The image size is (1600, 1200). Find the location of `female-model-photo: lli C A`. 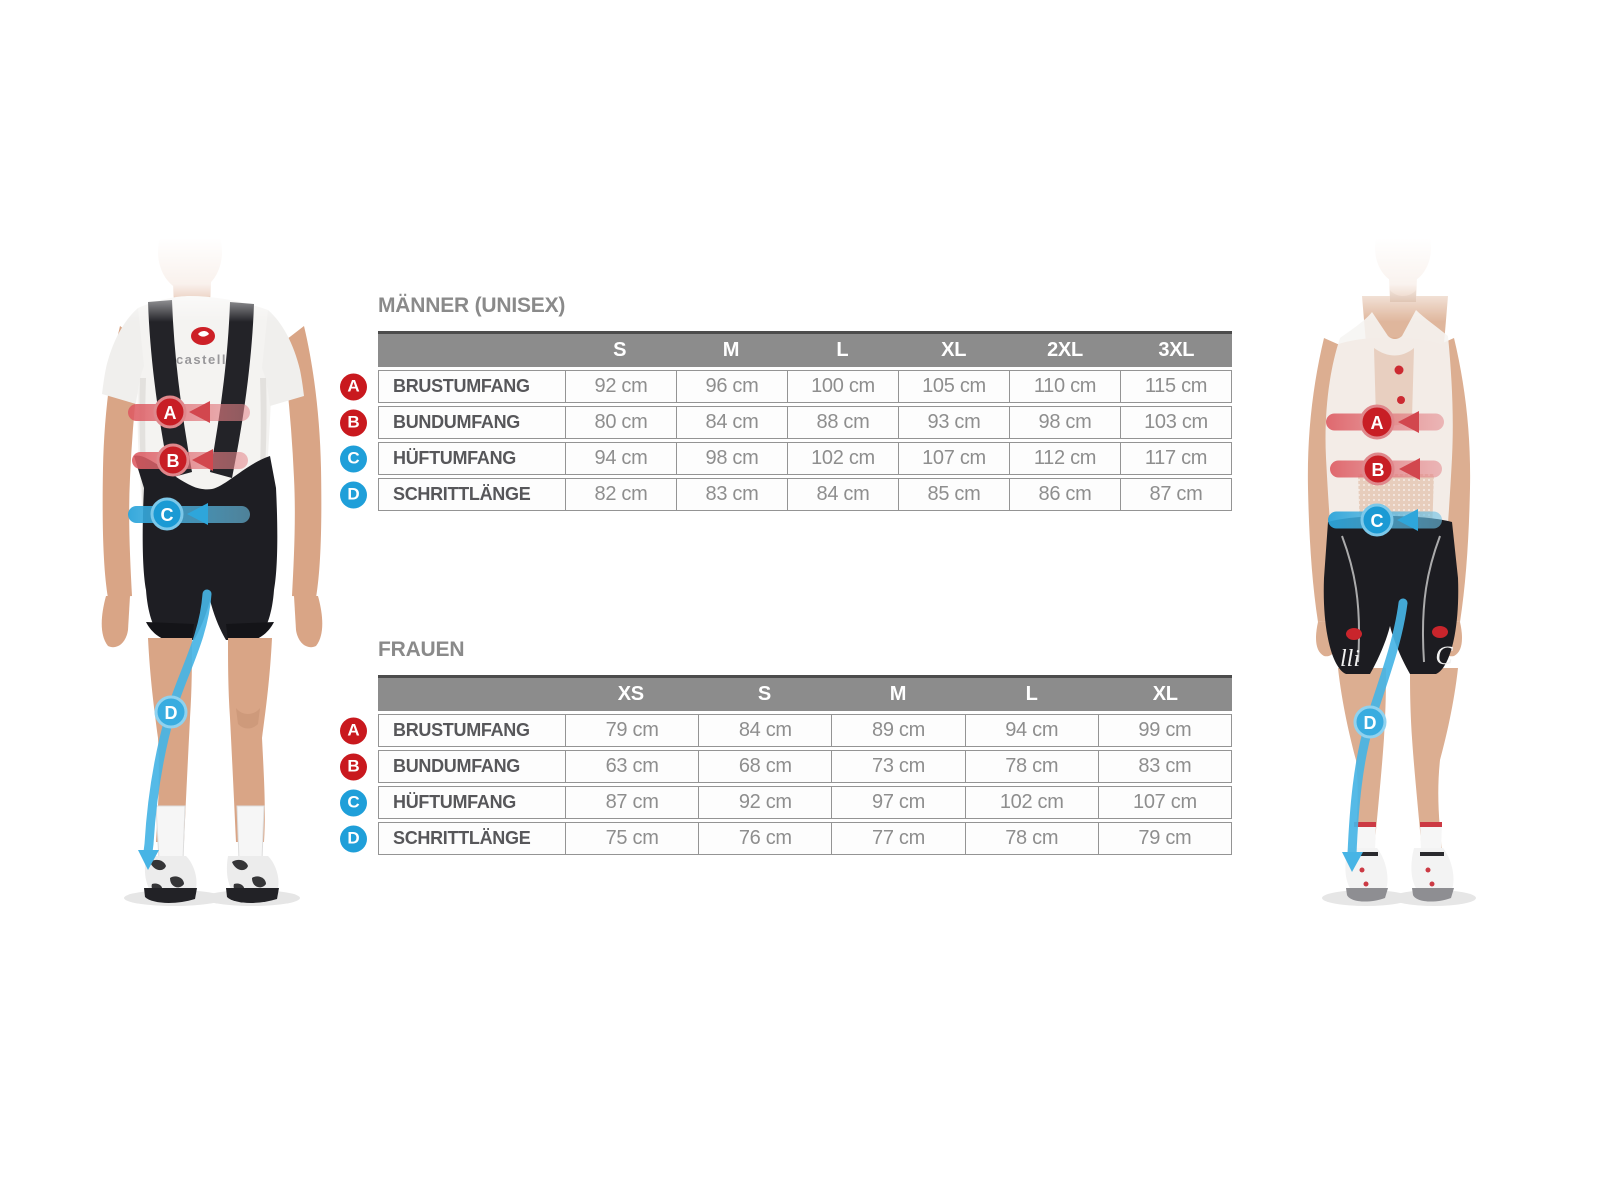

female-model-photo: lli C A is located at coordinates (1396, 572).